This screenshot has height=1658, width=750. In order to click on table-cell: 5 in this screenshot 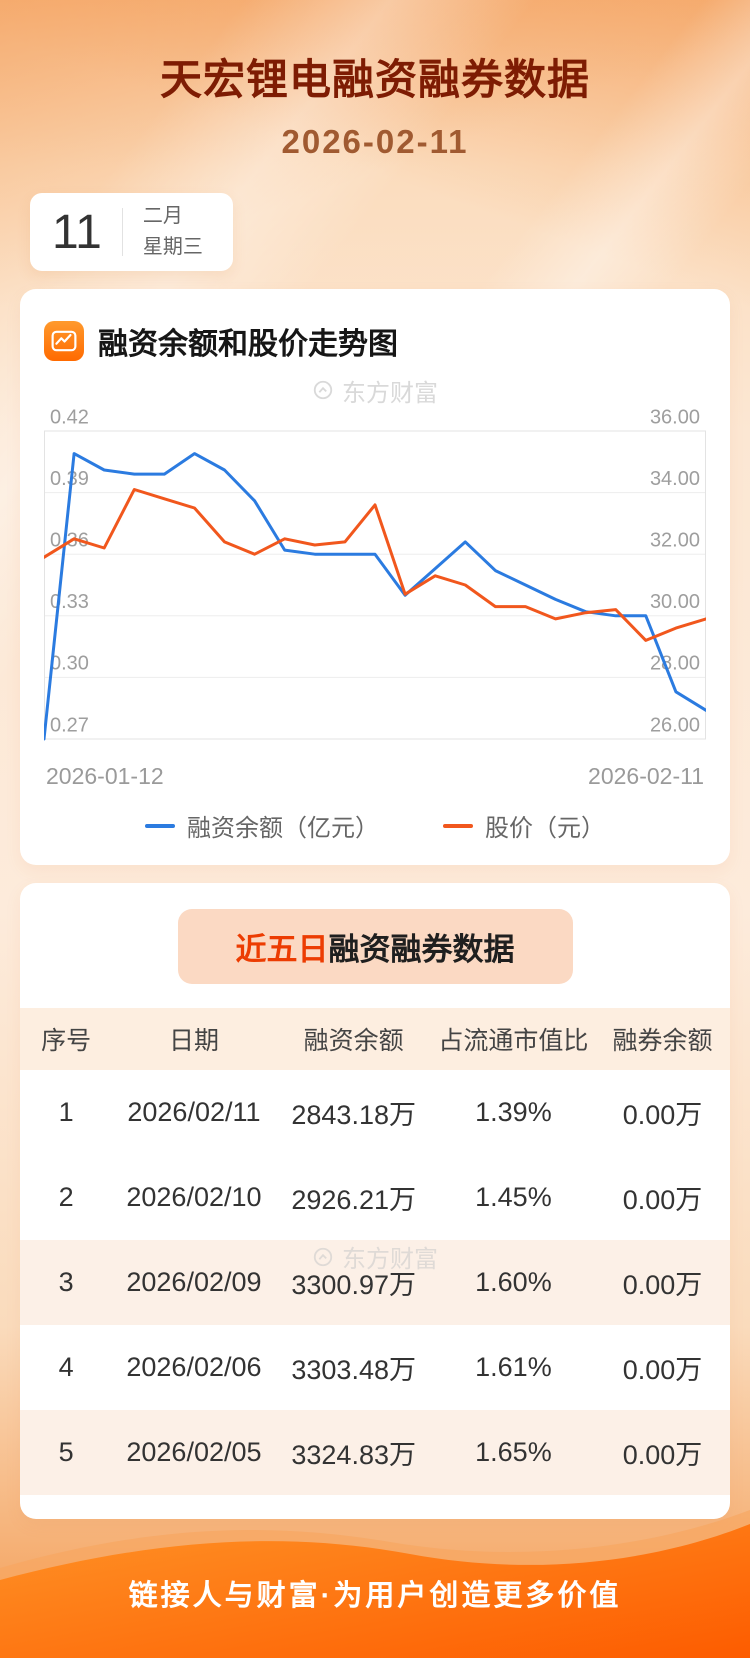, I will do `click(66, 1452)`.